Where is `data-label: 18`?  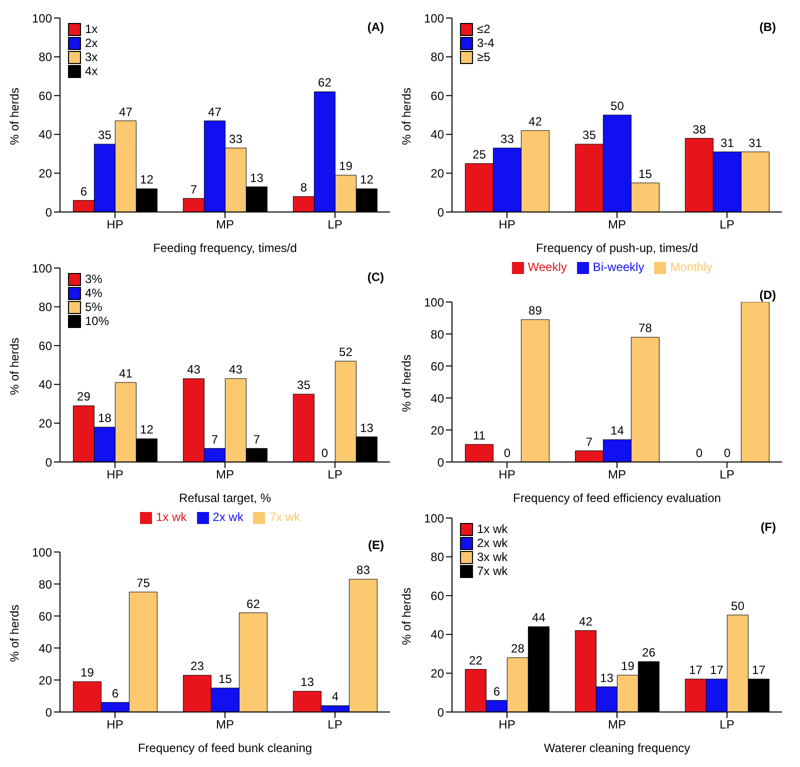
data-label: 18 is located at coordinates (105, 418).